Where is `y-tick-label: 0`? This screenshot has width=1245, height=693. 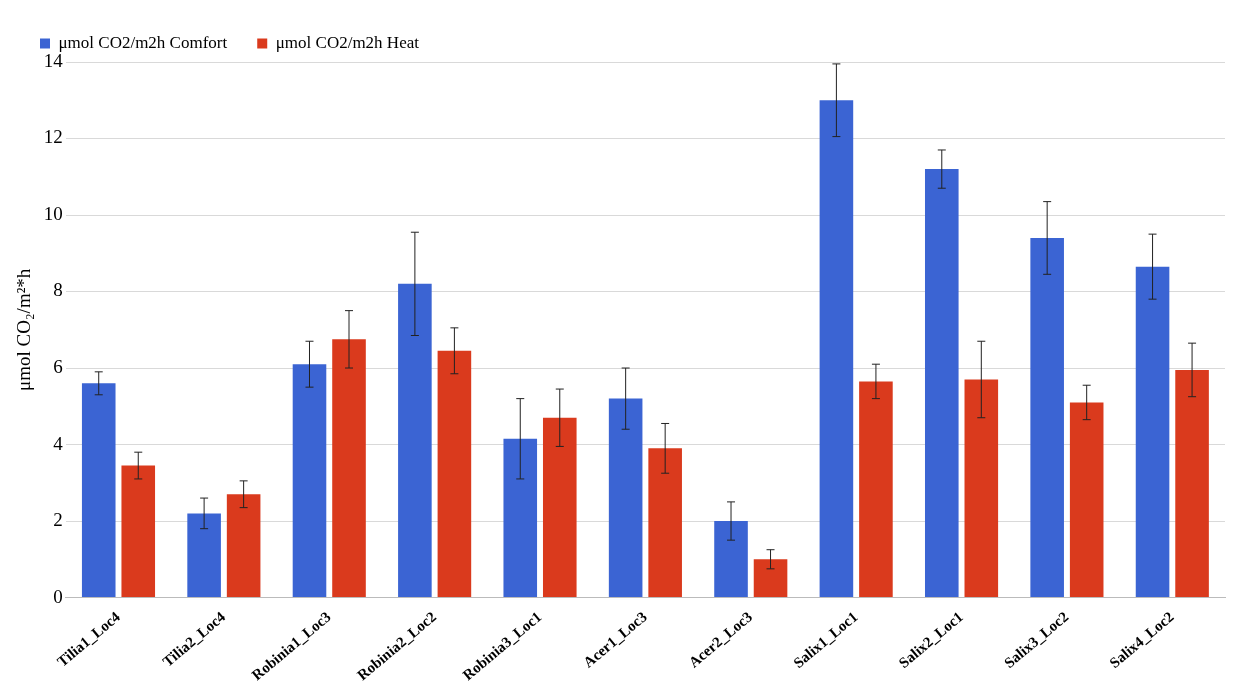 y-tick-label: 0 is located at coordinates (58, 596).